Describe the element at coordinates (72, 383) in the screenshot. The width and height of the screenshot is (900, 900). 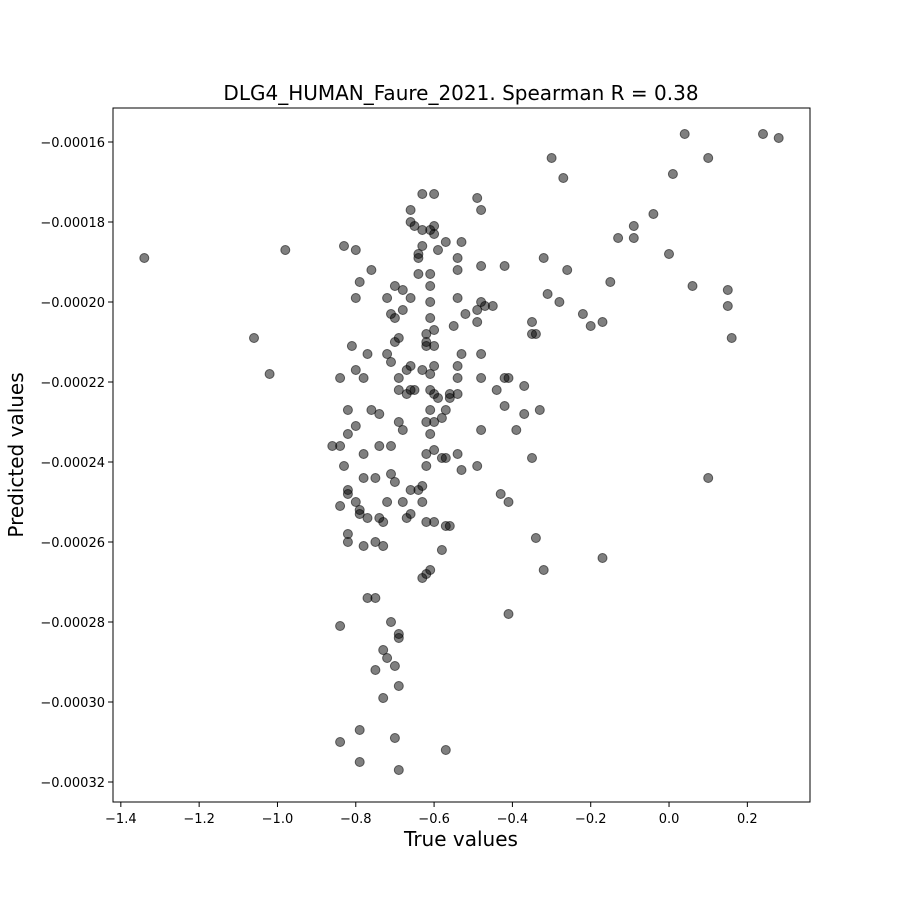
I see `y-tick-label: −0.00022` at that location.